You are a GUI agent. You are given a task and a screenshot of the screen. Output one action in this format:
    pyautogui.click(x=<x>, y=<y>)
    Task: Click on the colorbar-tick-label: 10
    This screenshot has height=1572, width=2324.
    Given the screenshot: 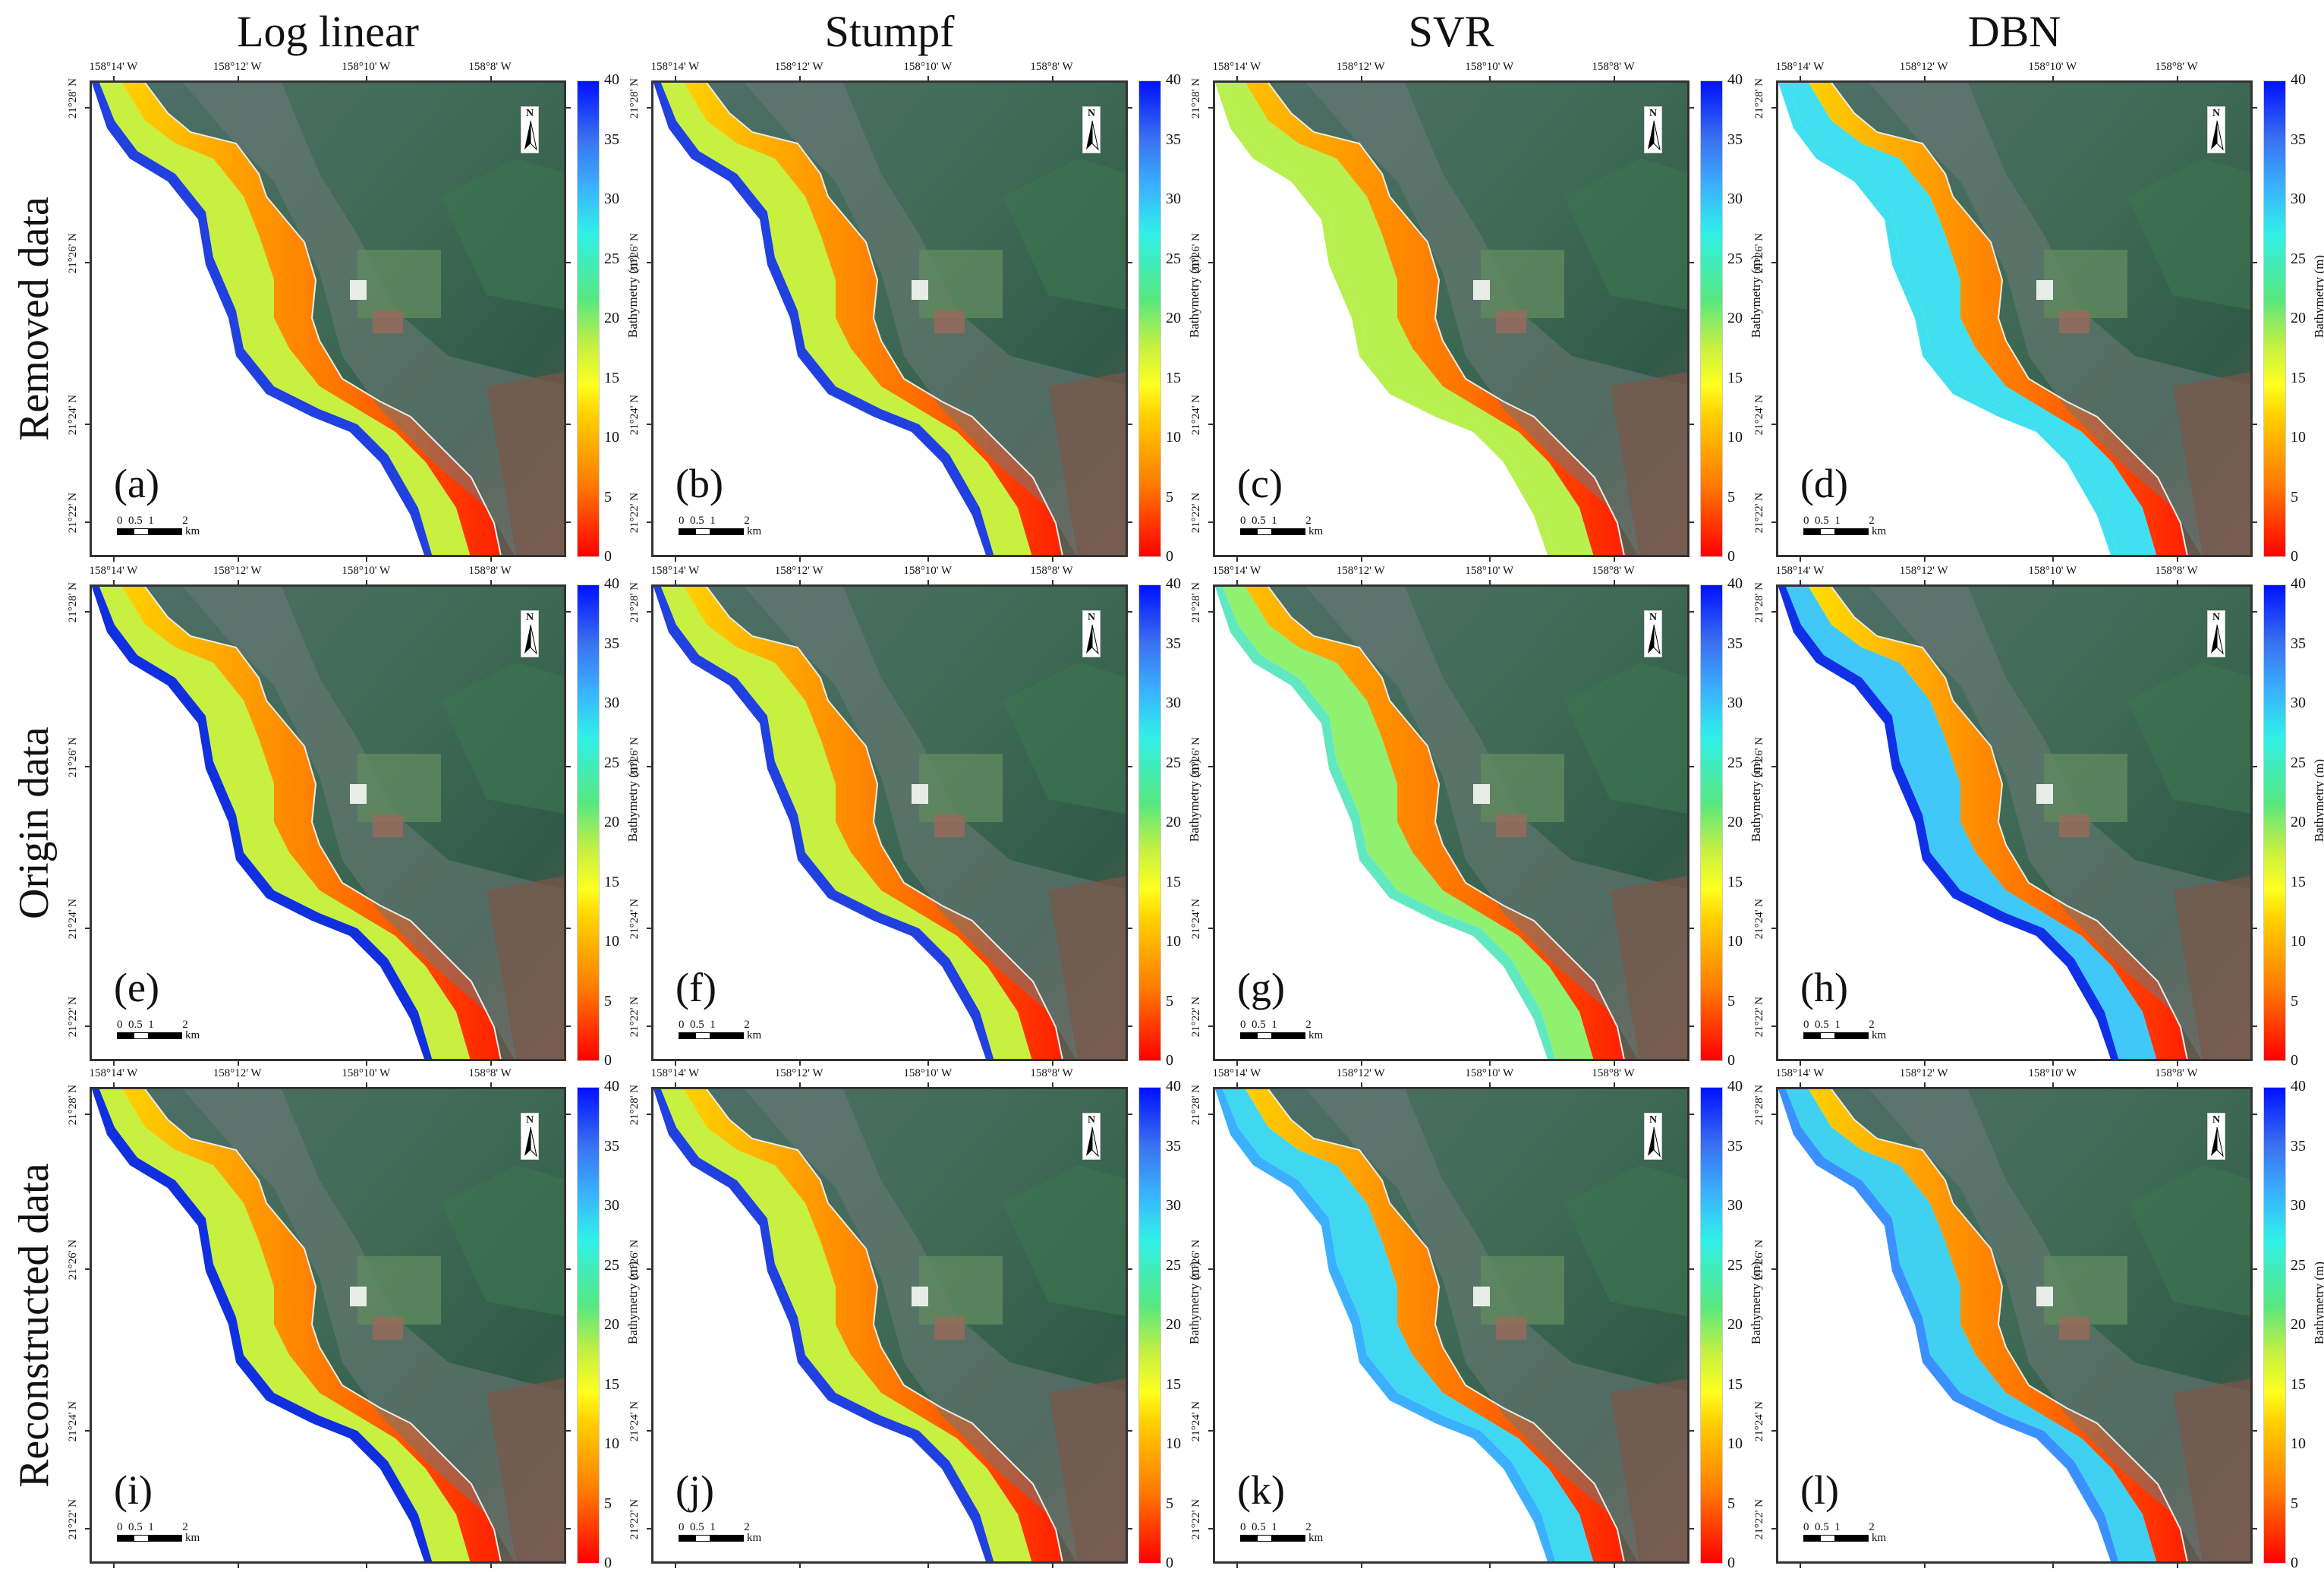 What is the action you would take?
    pyautogui.click(x=1174, y=942)
    